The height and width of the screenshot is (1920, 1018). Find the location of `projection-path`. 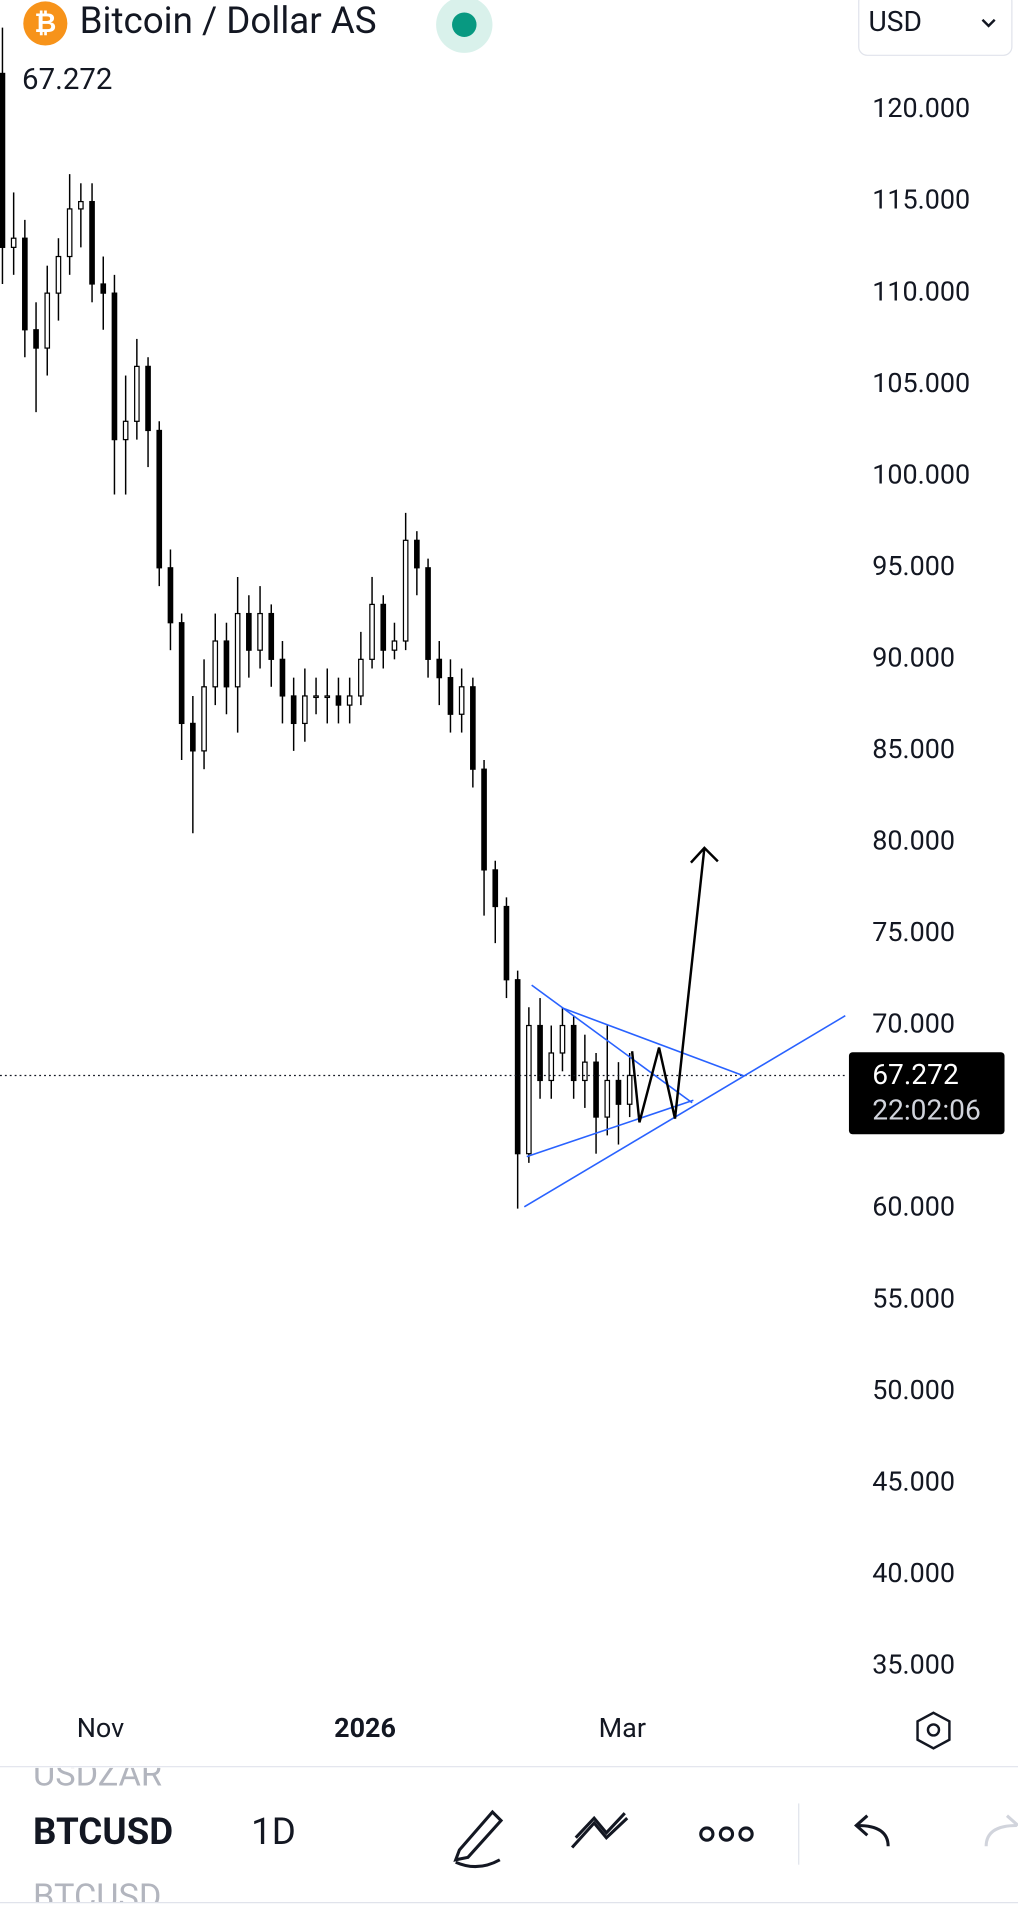

projection-path is located at coordinates (674, 984).